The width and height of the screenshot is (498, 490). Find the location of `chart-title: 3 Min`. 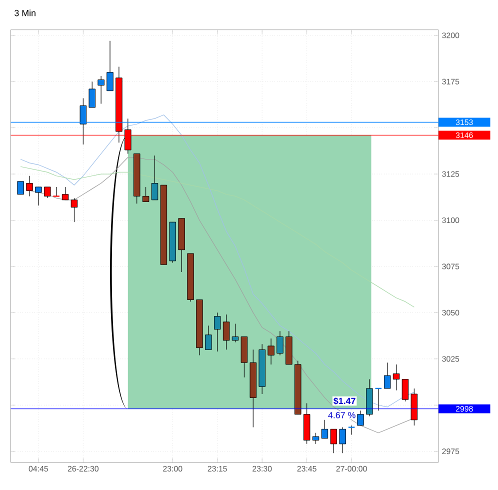

chart-title: 3 Min is located at coordinates (25, 13).